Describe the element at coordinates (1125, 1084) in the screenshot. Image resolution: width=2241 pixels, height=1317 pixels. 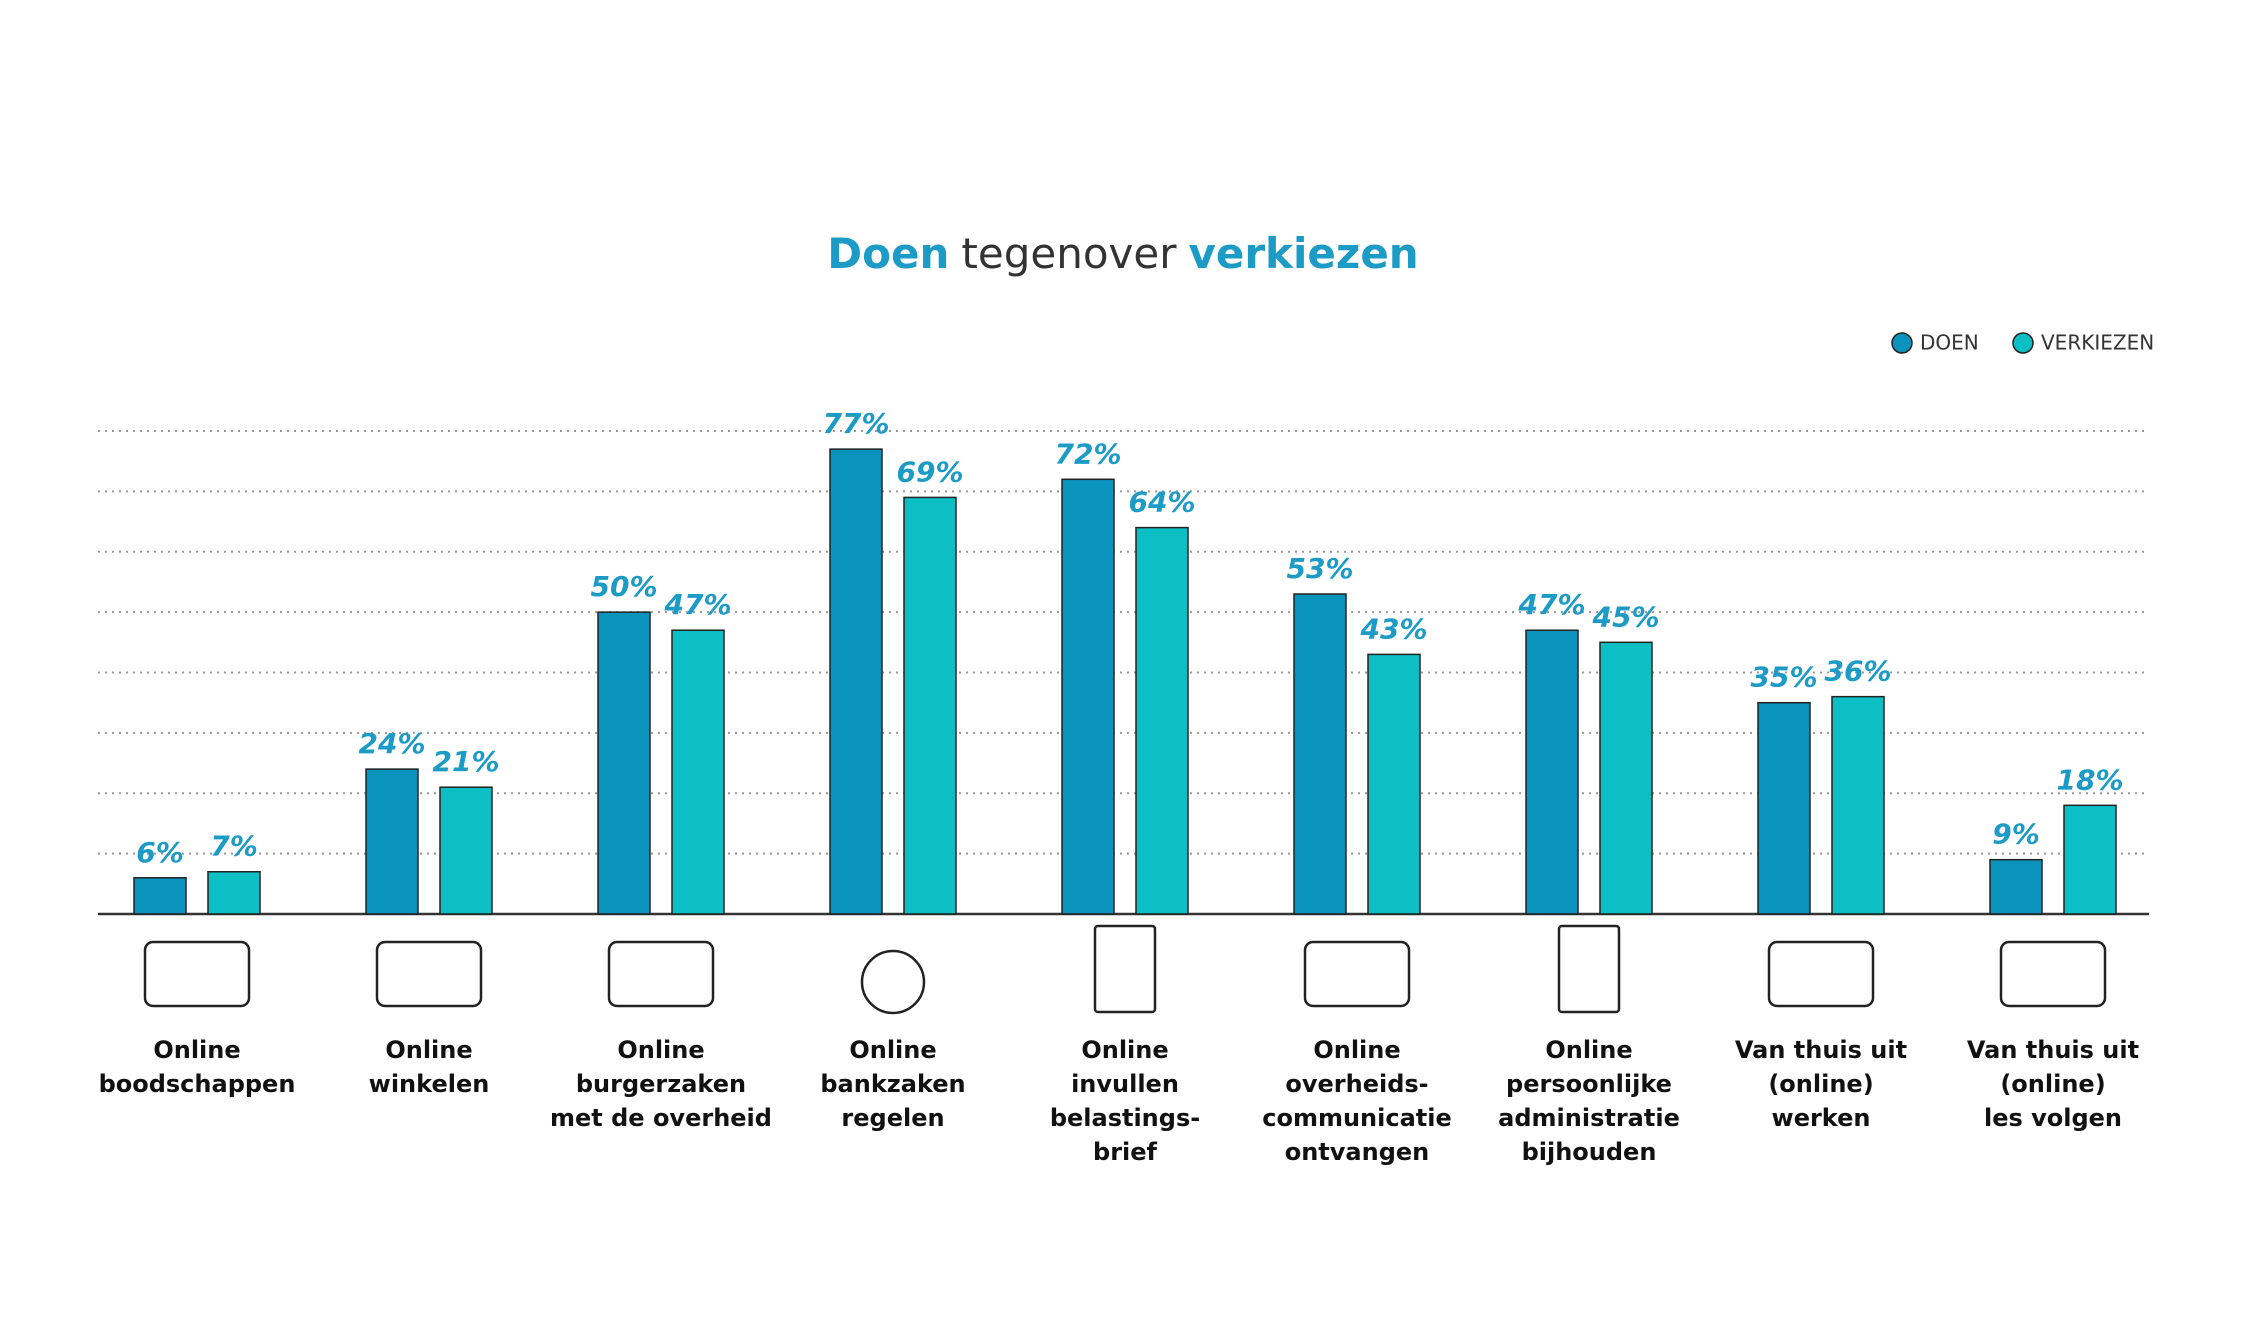
I see `x-tick-label: invullen` at that location.